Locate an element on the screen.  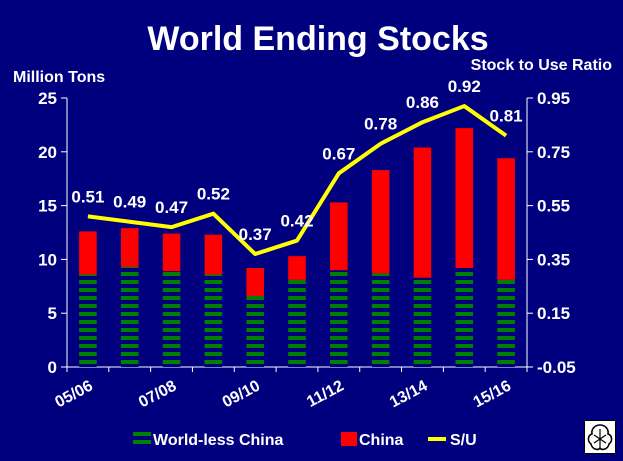
right-tick-label: 0.35 is located at coordinates (553, 259).